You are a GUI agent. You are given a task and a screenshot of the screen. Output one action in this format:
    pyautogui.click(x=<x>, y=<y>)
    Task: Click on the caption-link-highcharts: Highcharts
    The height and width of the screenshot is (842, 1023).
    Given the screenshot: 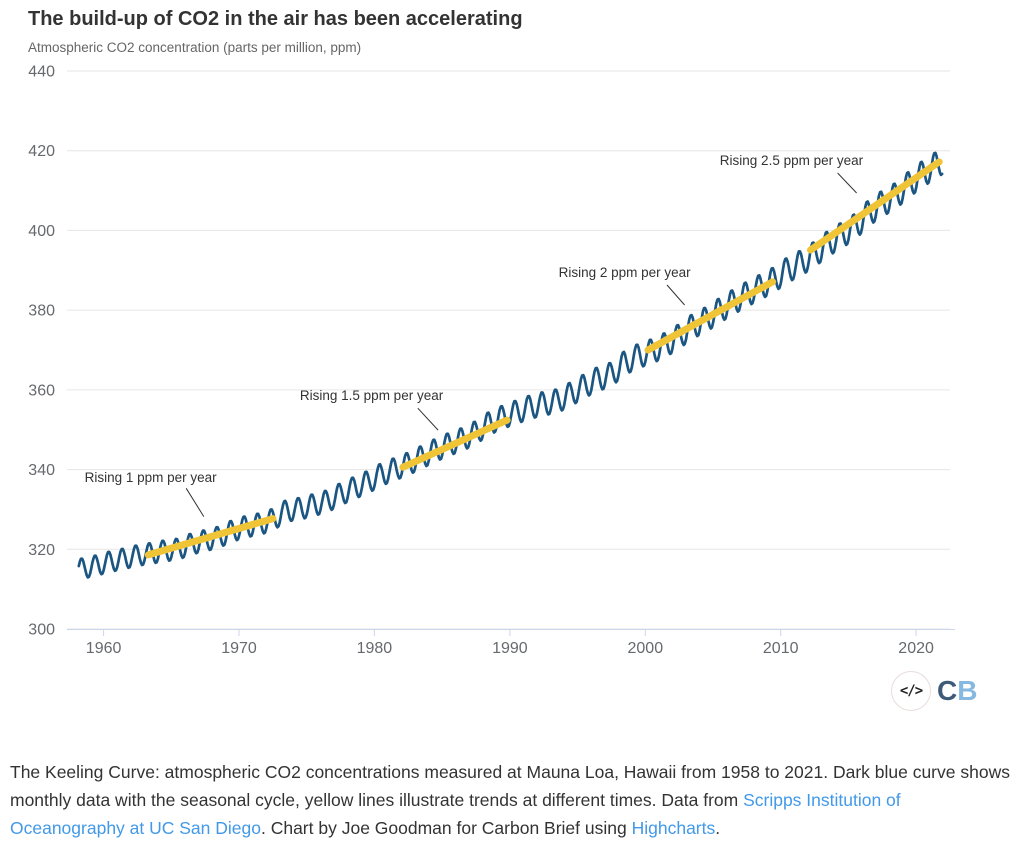 What is the action you would take?
    pyautogui.click(x=673, y=828)
    